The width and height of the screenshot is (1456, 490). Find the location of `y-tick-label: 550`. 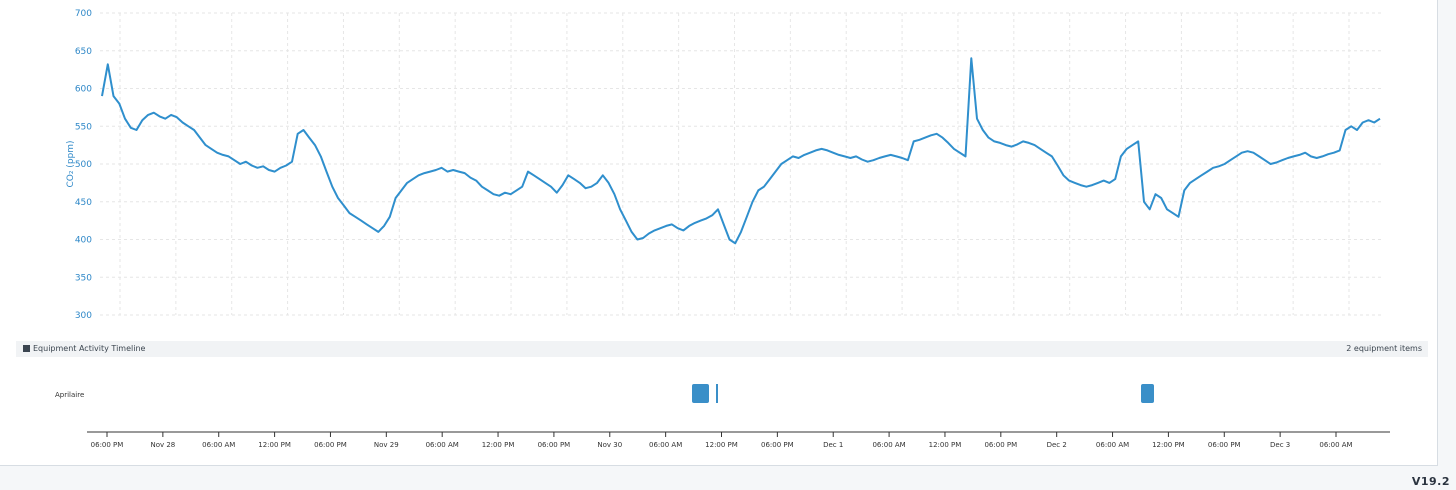

y-tick-label: 550 is located at coordinates (83, 127).